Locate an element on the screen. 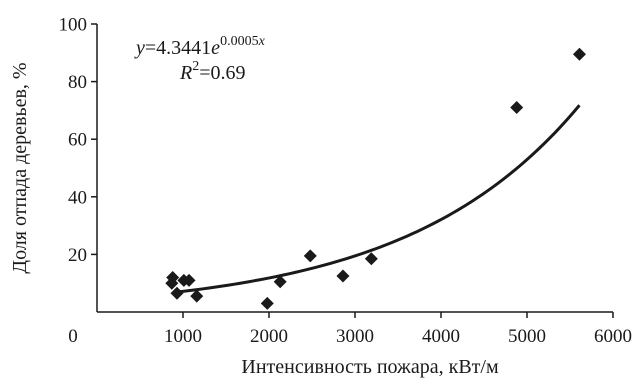  y-tick-label: 40 is located at coordinates (77, 197).